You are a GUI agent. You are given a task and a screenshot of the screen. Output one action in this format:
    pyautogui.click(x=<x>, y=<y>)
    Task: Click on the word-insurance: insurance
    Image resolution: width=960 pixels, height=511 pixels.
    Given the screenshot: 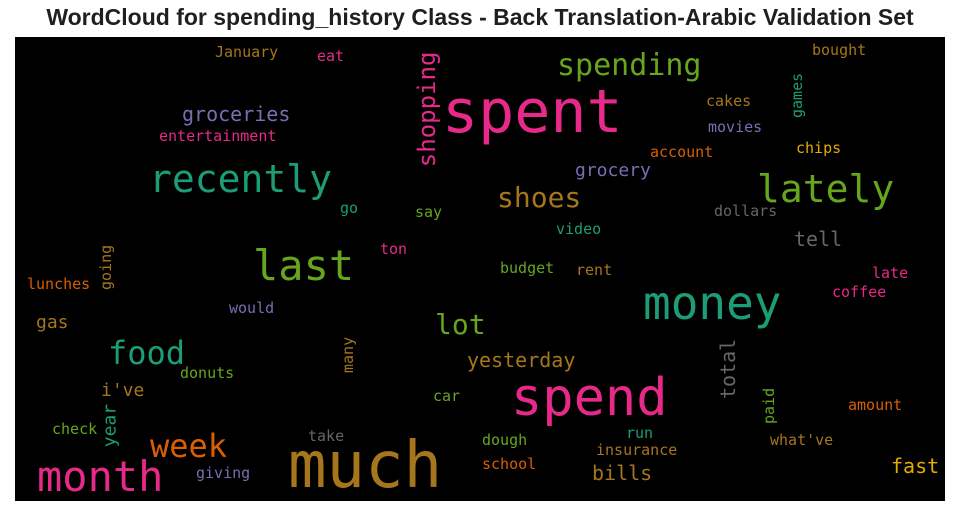 What is the action you would take?
    pyautogui.click(x=636, y=450)
    